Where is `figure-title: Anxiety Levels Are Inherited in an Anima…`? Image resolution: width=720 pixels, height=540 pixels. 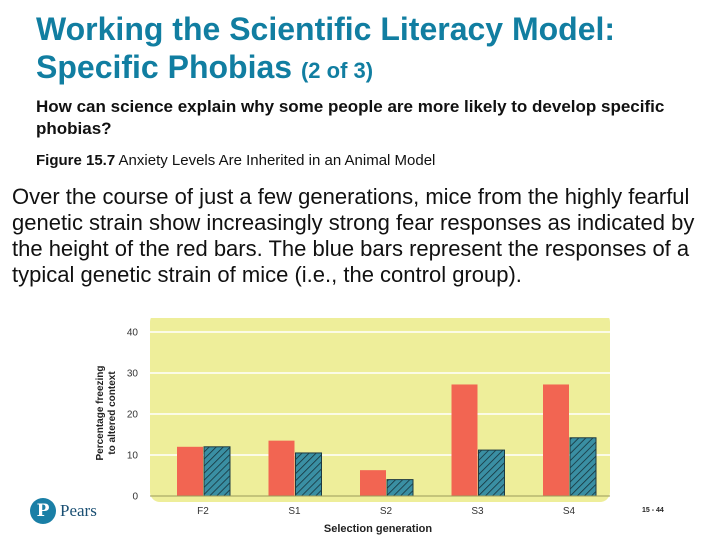
figure-title: Anxiety Levels Are Inherited in an Anima… is located at coordinates (277, 160).